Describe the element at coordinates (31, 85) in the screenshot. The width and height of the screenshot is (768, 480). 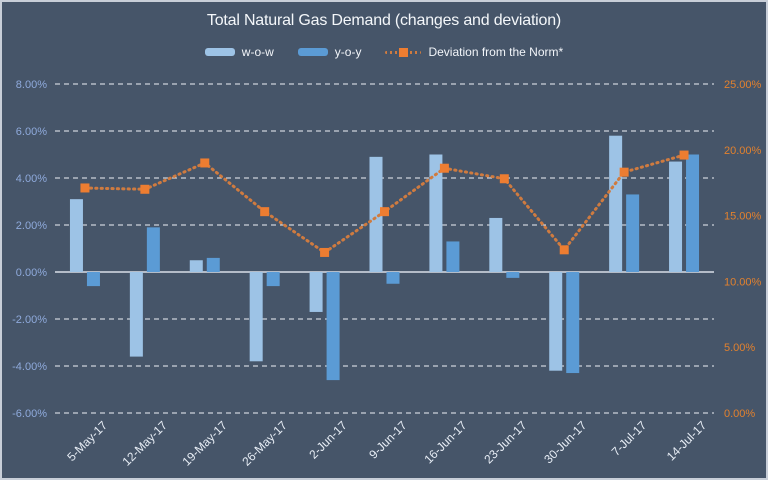
I see `left-axis-tick-label: 8.00%` at that location.